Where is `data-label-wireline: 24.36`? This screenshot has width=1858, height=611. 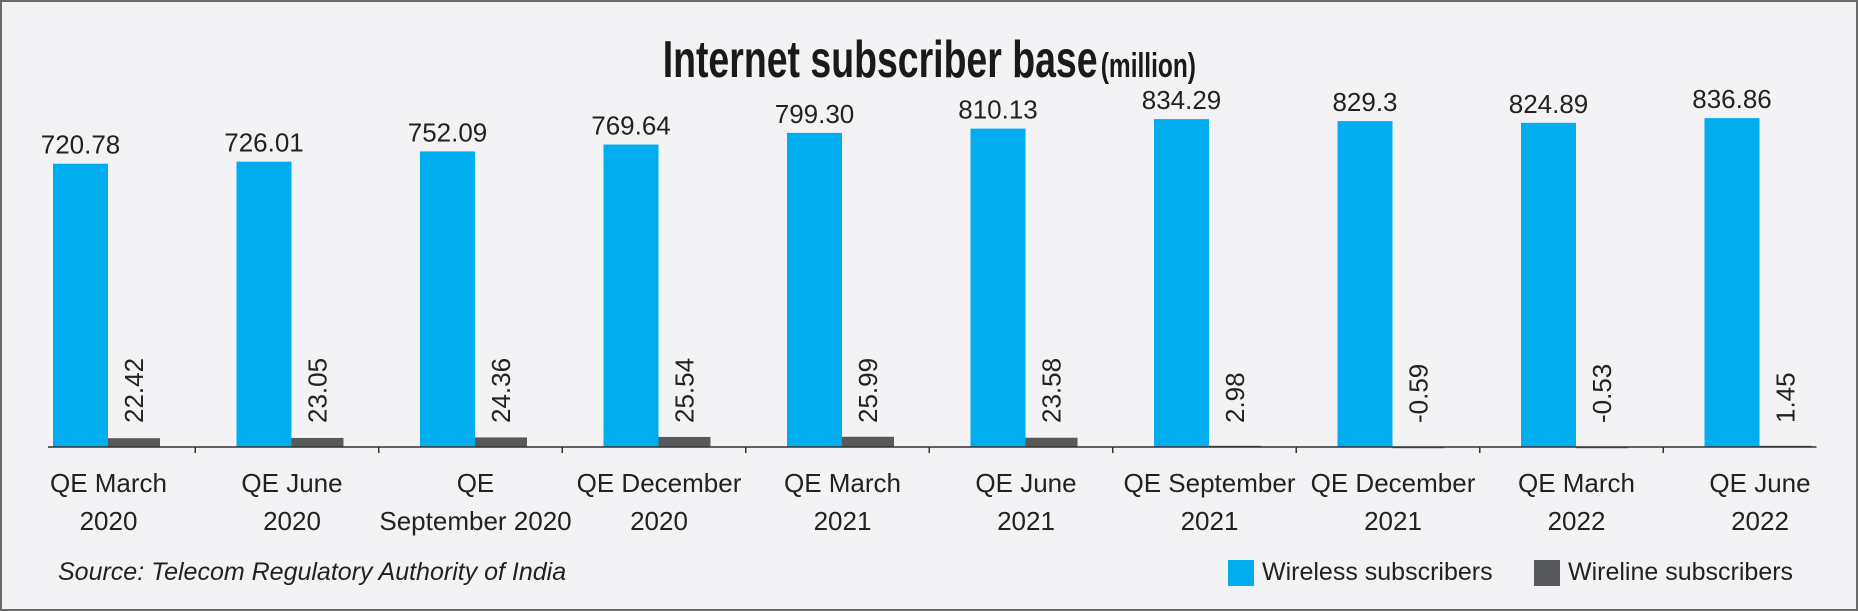 data-label-wireline: 24.36 is located at coordinates (501, 390).